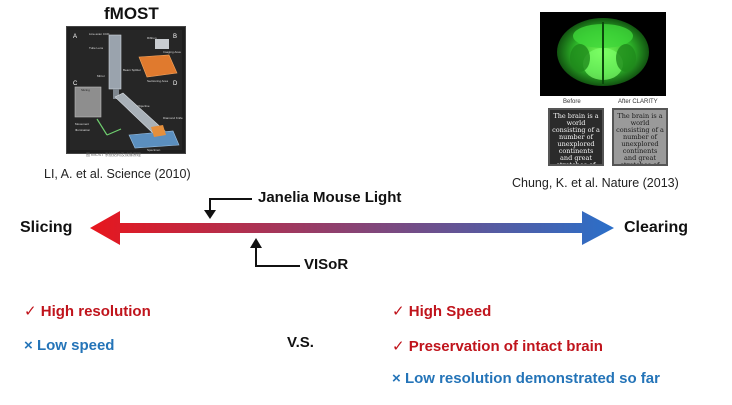 Image resolution: width=732 pixels, height=405 pixels. I want to click on citation-left: LI, A. et al. Science (2010), so click(117, 174).